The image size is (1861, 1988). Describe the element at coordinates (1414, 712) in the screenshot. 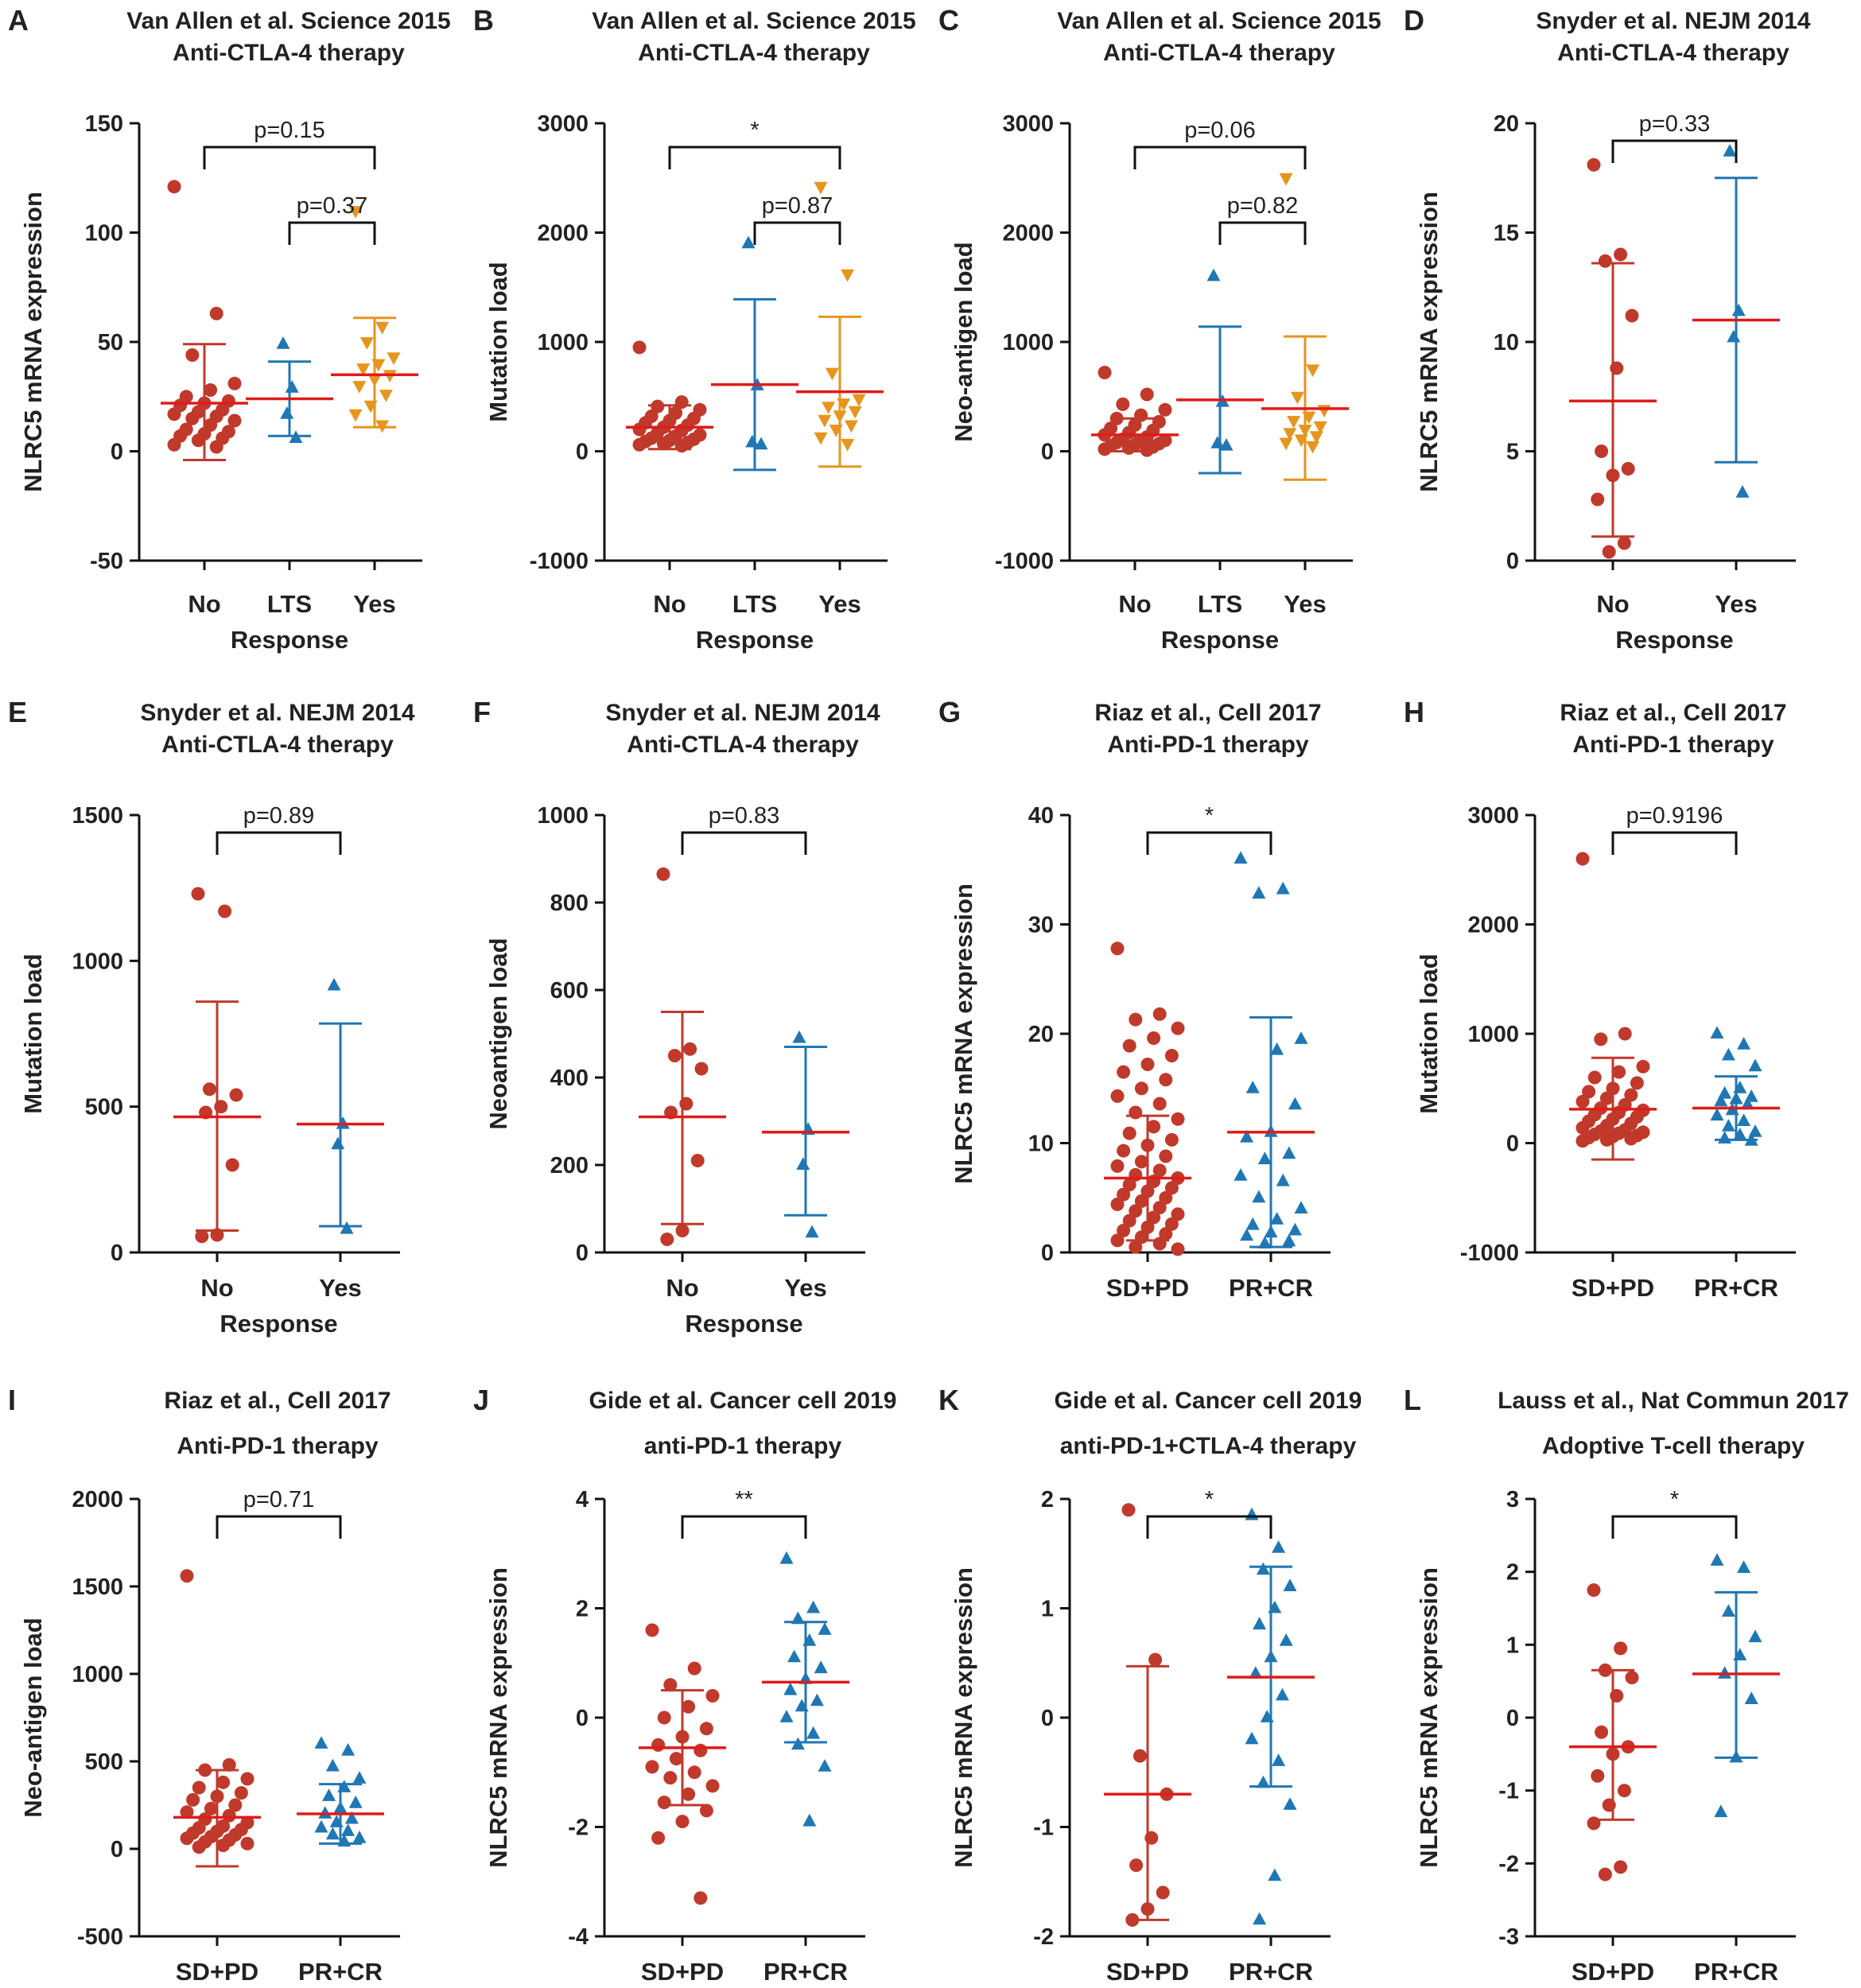

I see `panel-letter: H` at that location.